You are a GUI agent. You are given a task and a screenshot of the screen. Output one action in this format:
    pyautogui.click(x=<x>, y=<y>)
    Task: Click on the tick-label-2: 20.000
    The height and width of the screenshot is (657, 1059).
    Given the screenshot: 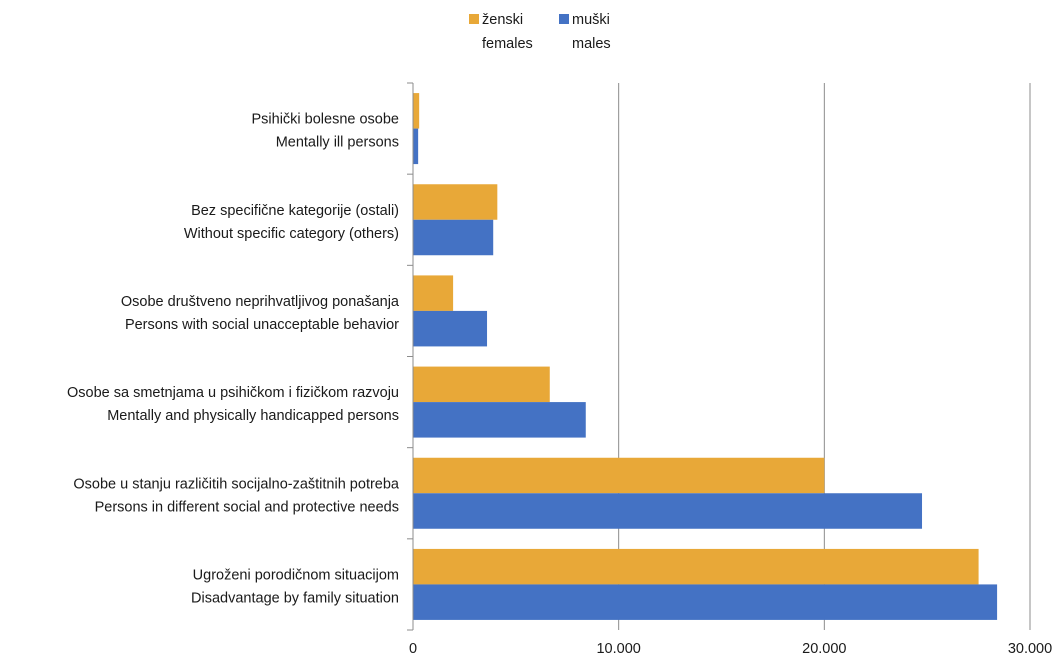 What is the action you would take?
    pyautogui.click(x=824, y=649)
    